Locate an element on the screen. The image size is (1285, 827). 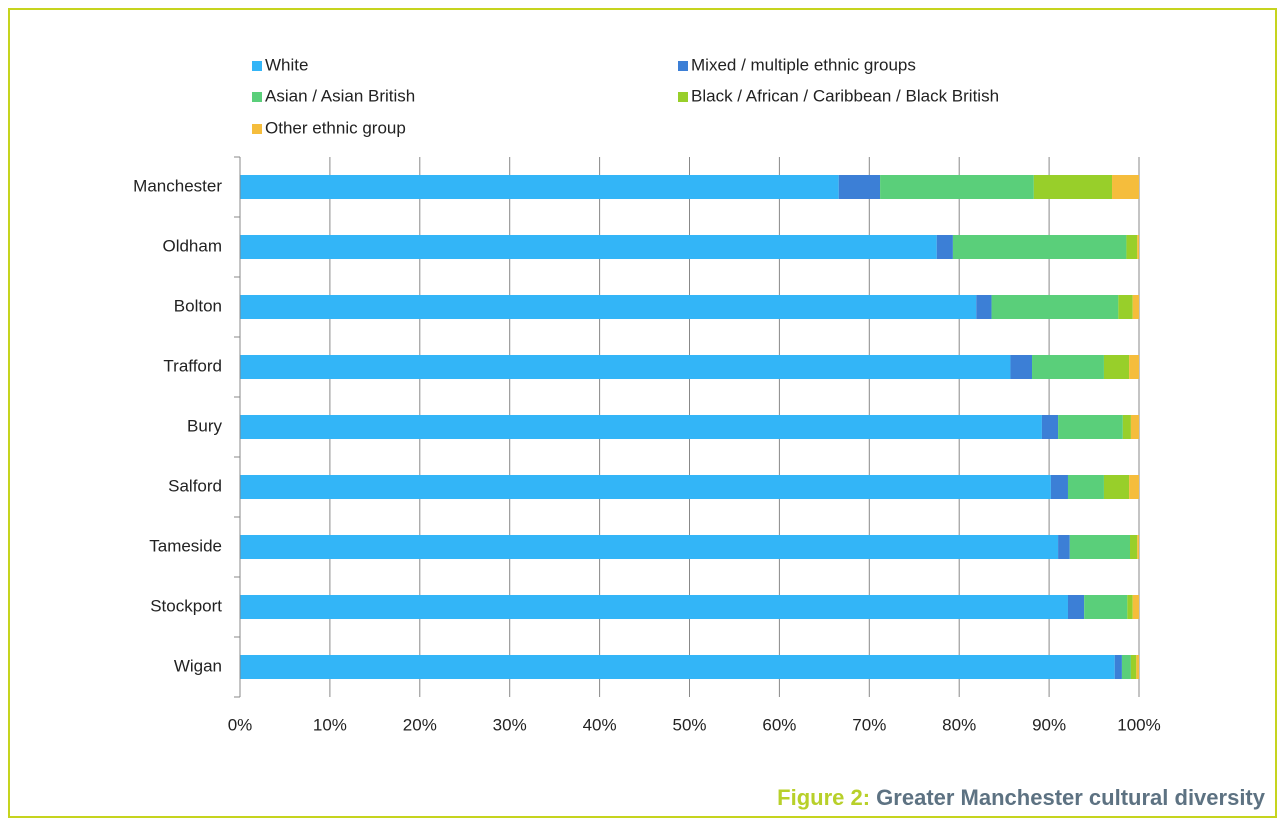
x-tick-label: 0% is located at coordinates (240, 724).